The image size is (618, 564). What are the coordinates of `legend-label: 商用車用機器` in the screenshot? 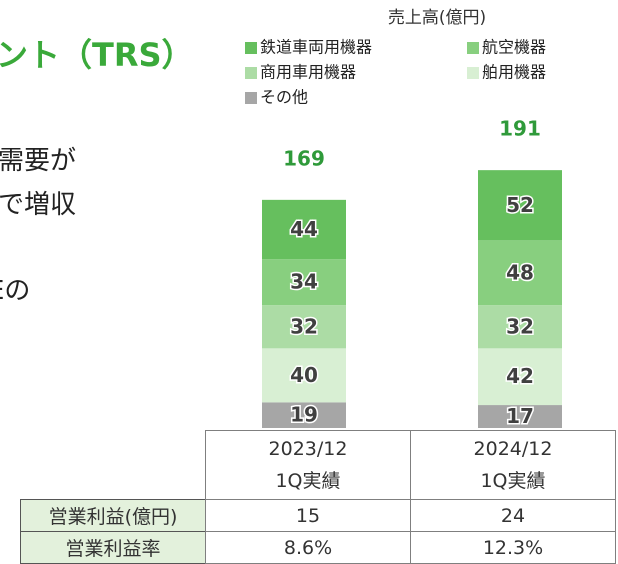 It's located at (308, 72).